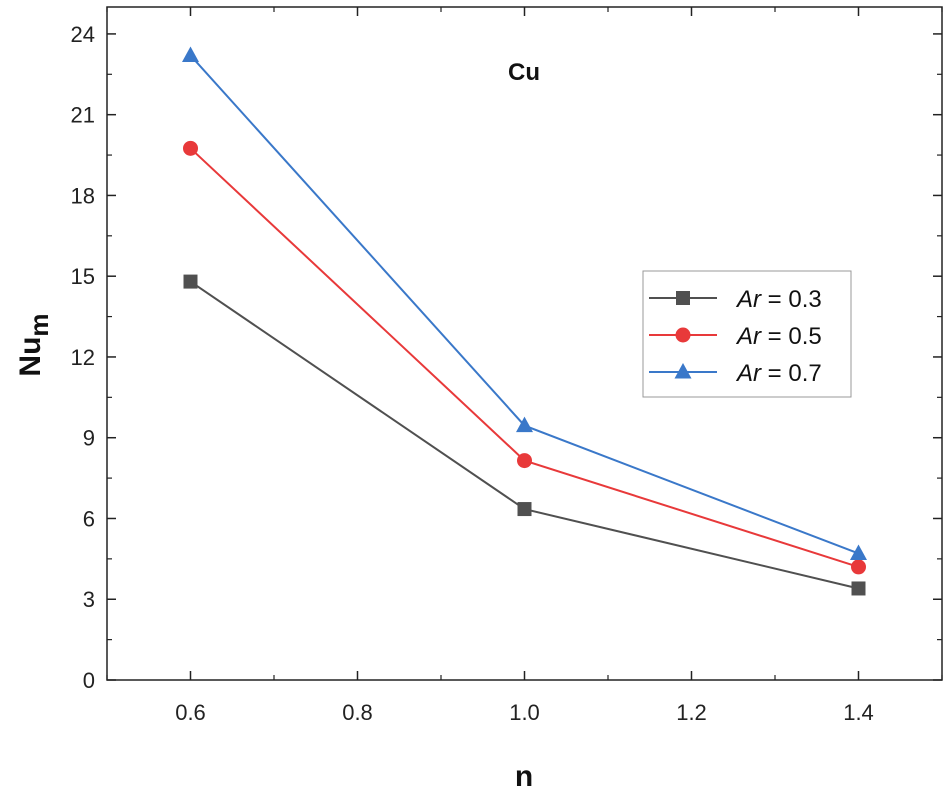 This screenshot has height=793, width=950. What do you see at coordinates (39, 324) in the screenshot?
I see `y-axis-title-sub: m` at bounding box center [39, 324].